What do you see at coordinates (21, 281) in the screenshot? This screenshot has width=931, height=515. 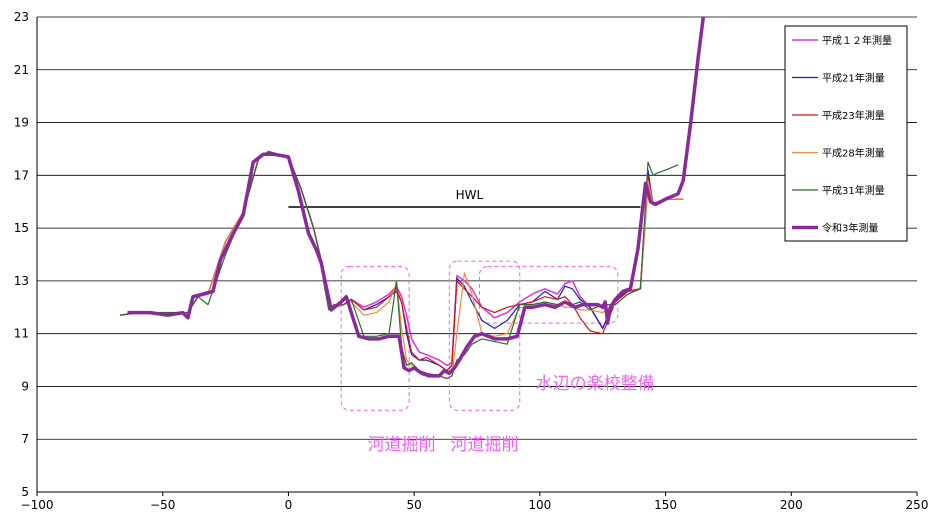 I see `y-tick-label: 13` at bounding box center [21, 281].